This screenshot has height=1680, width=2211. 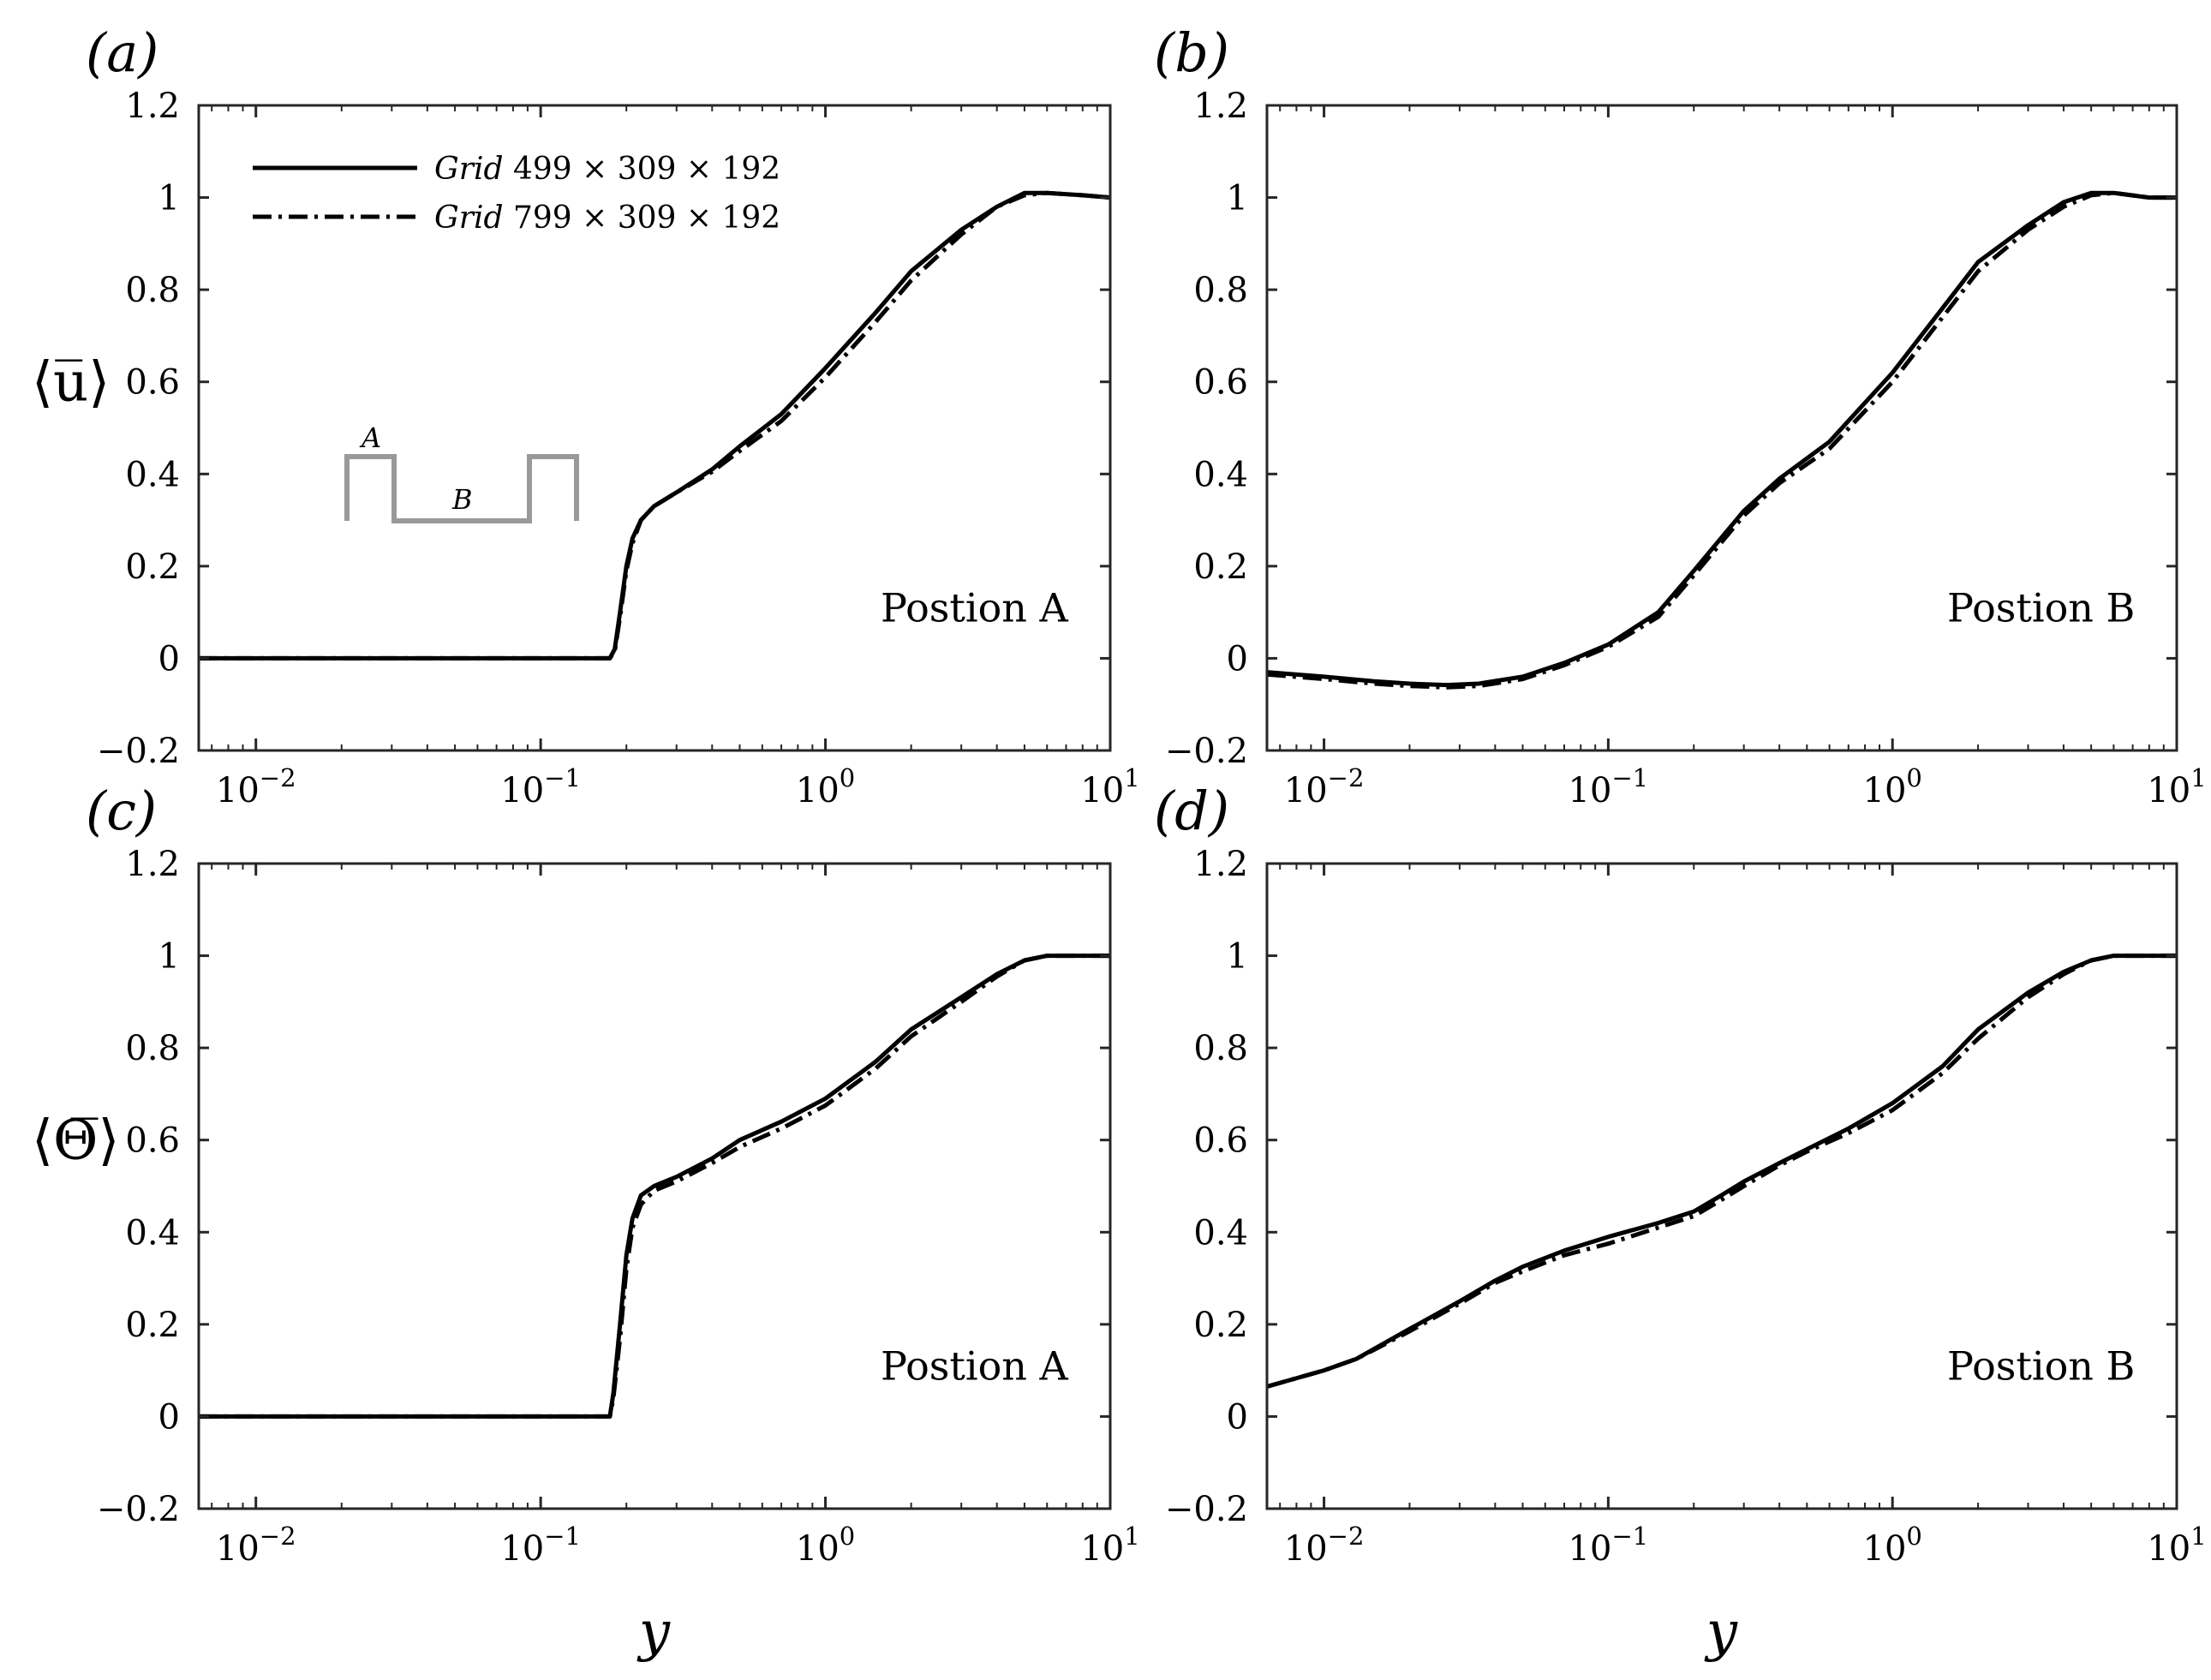 What do you see at coordinates (607, 169) in the screenshot?
I see `legend-label: Grid 499 × 309 × 192` at bounding box center [607, 169].